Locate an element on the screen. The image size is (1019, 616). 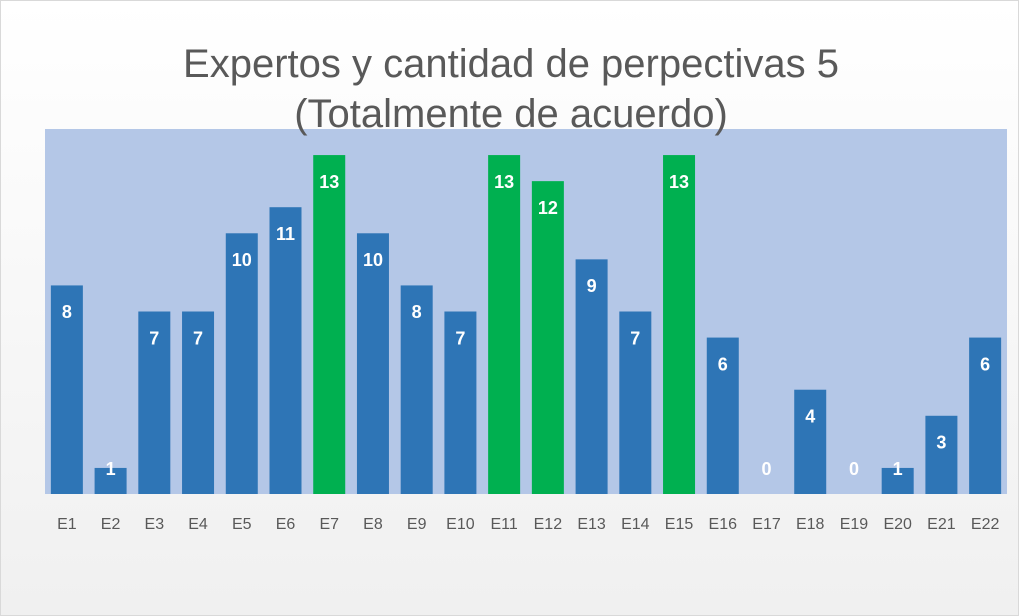
x-tick-label: E17 is located at coordinates (766, 524).